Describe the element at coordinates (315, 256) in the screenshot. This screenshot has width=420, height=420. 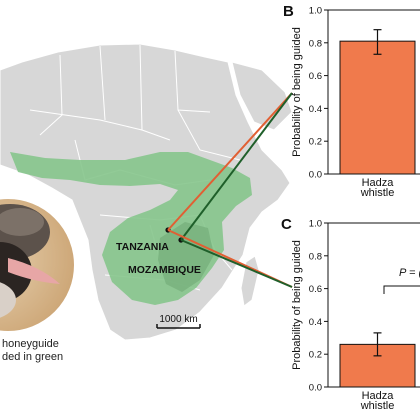
I see `panel-c-ytick-label: 0.8` at that location.